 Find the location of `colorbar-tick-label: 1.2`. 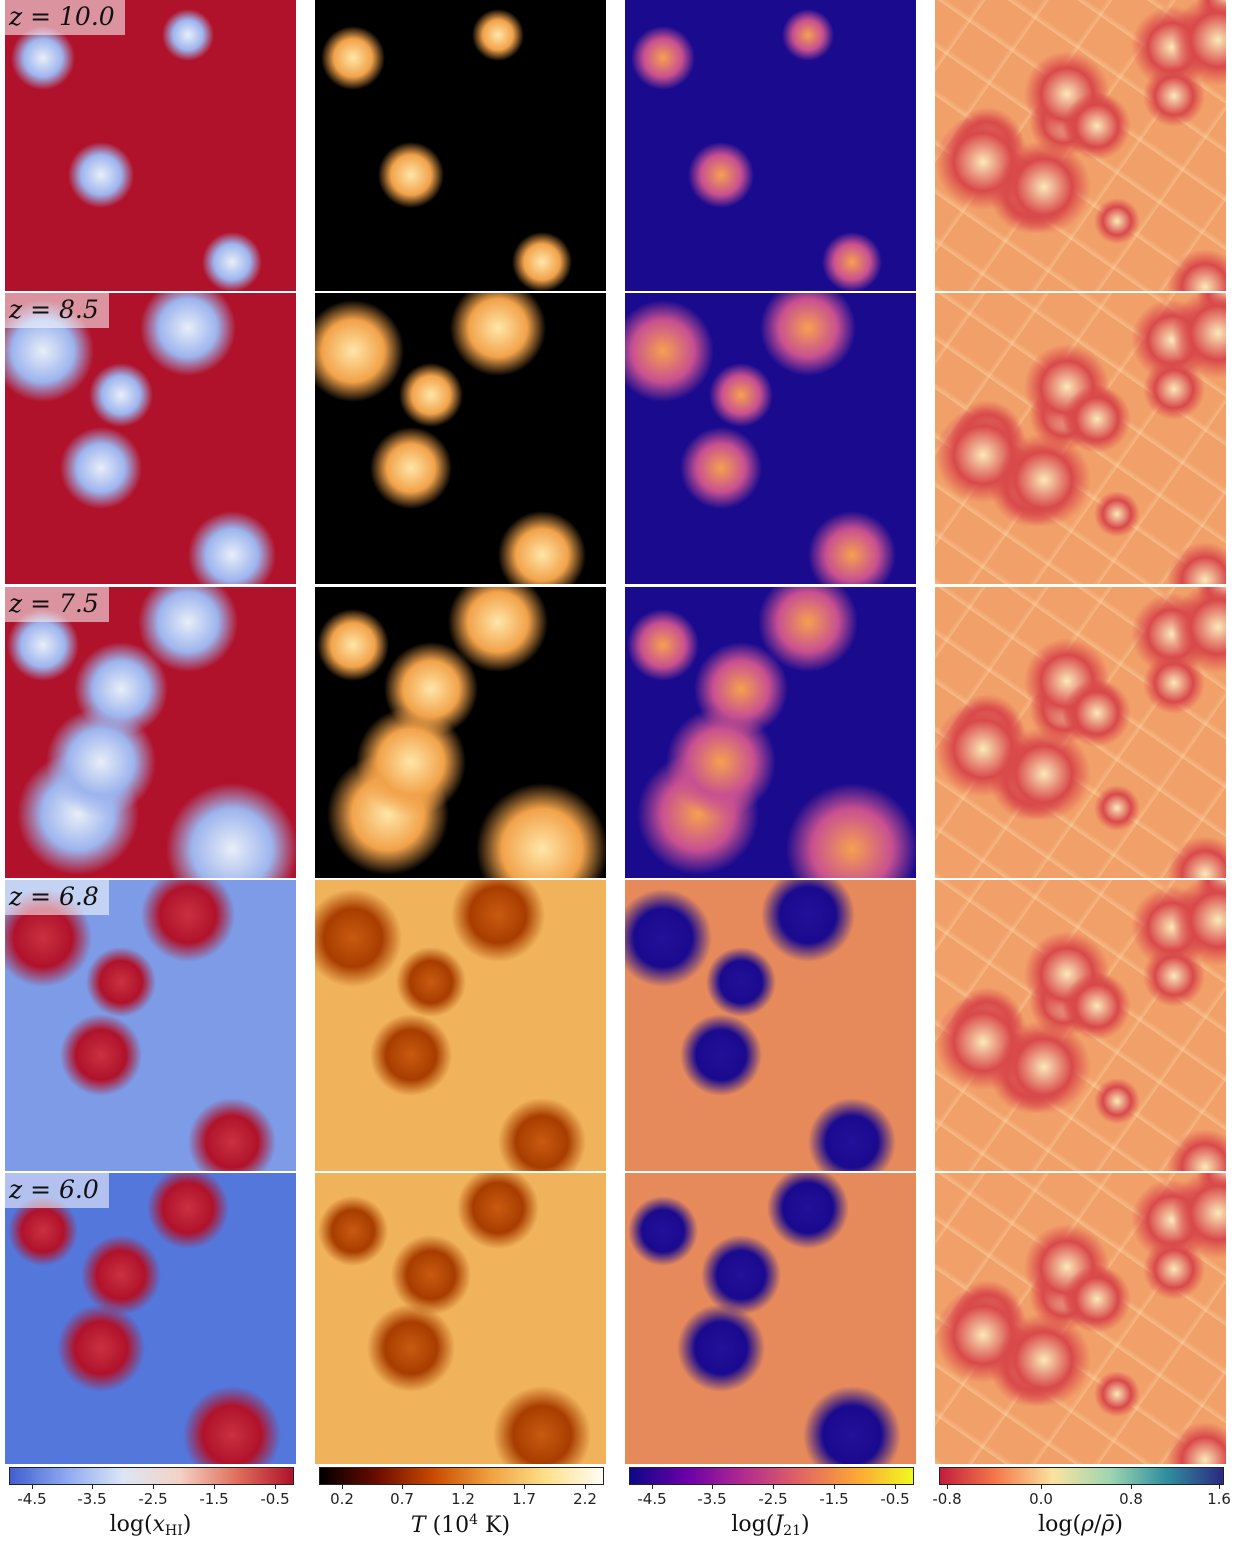

colorbar-tick-label: 1.2 is located at coordinates (463, 1499).